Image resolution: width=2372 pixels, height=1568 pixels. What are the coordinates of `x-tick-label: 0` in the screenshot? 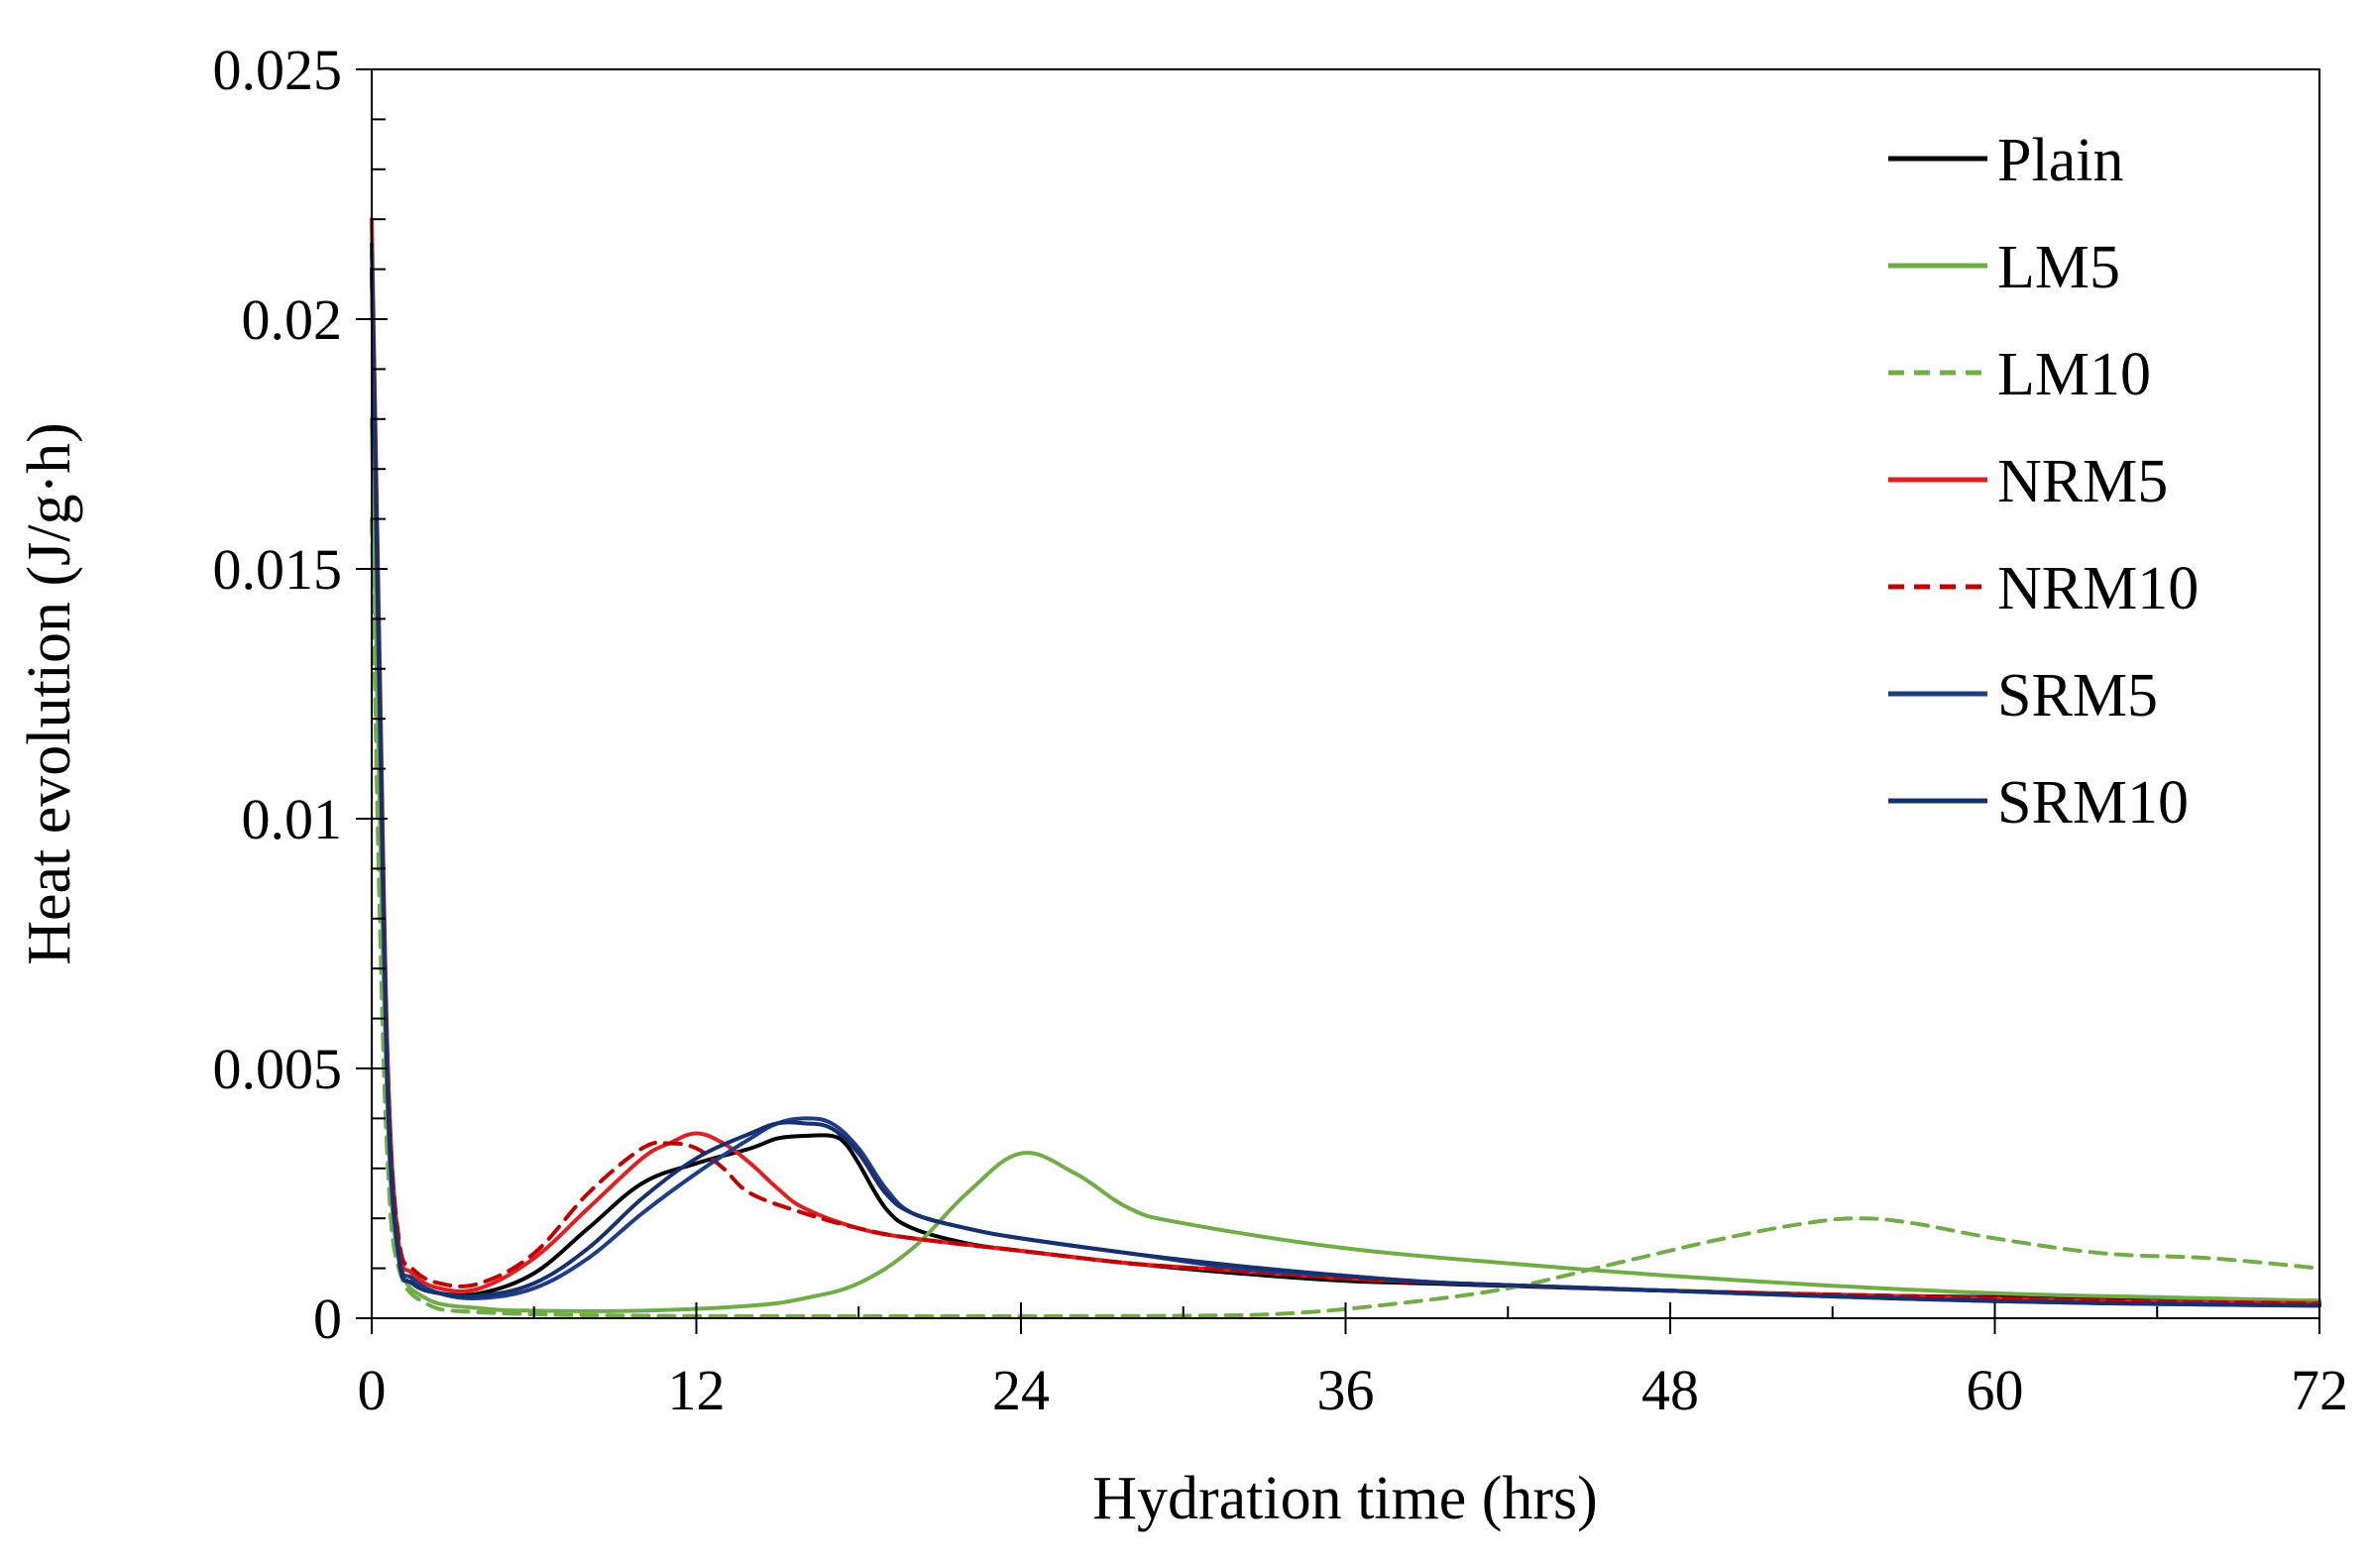 It's located at (372, 1390).